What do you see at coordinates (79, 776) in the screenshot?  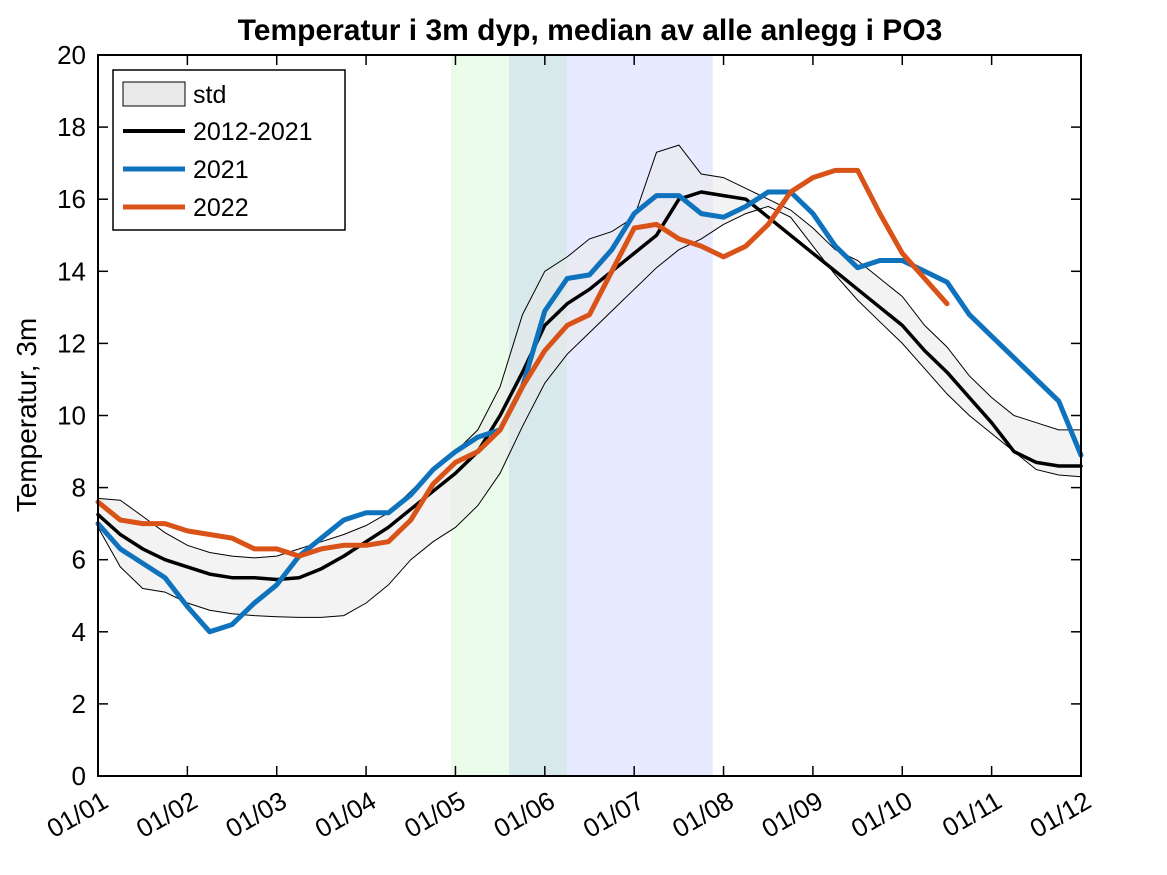 I see `y-tick-label-0: 0` at bounding box center [79, 776].